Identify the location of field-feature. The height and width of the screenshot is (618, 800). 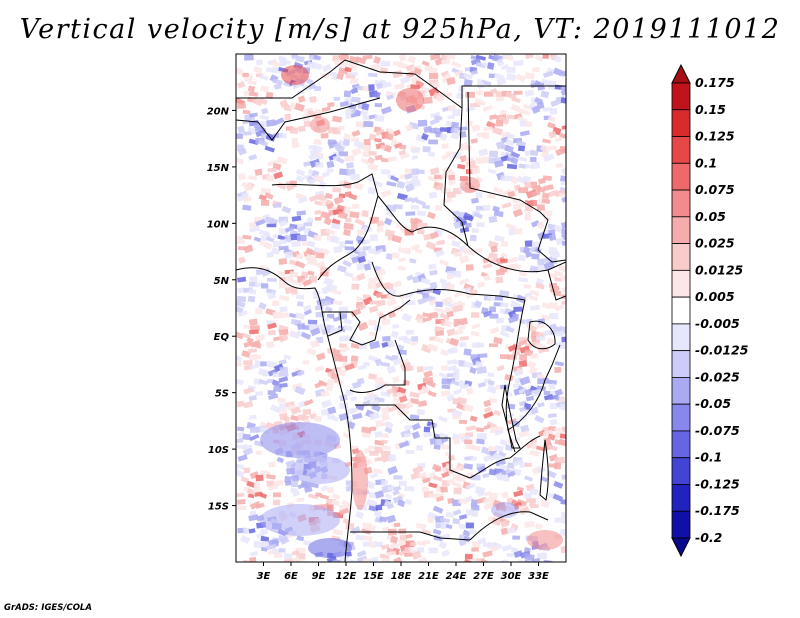
(360, 480).